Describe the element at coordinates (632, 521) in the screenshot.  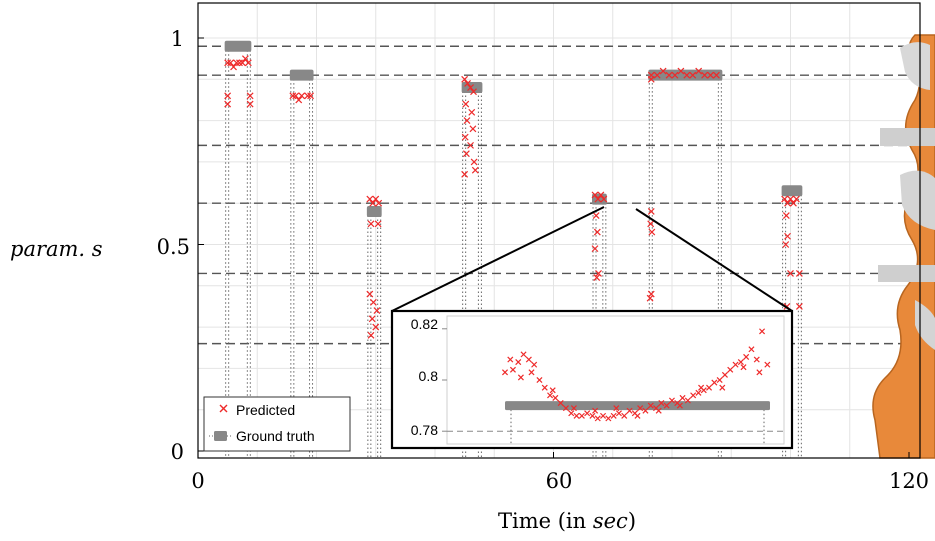
I see `x-axis-label-close: )` at that location.